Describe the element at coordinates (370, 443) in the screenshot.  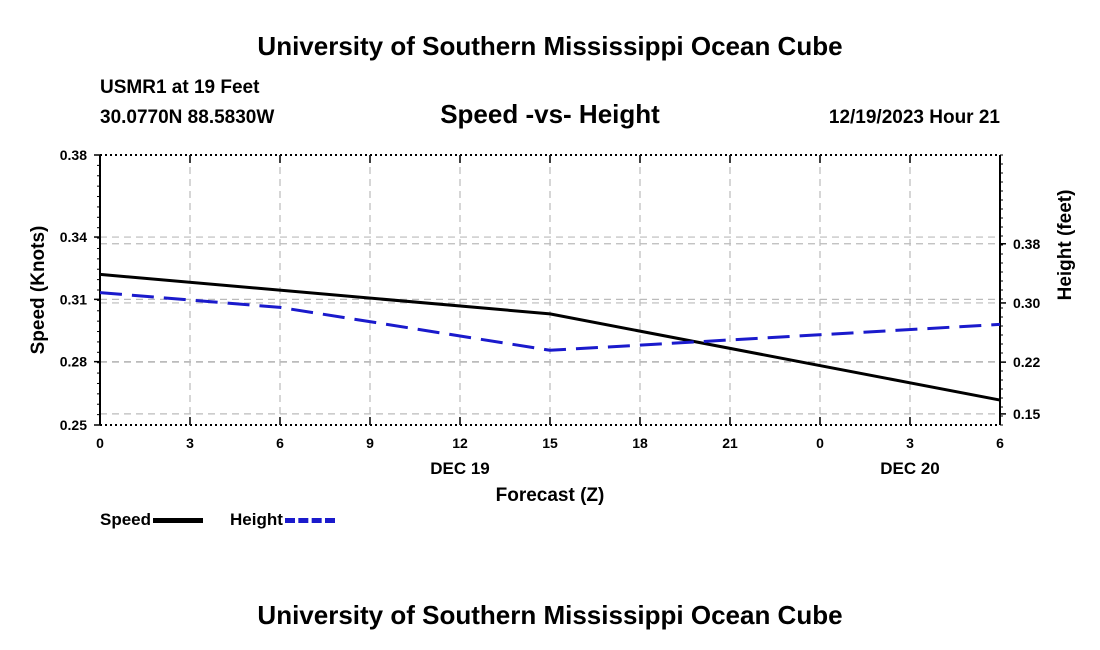
I see `x-tick-label: 9` at that location.